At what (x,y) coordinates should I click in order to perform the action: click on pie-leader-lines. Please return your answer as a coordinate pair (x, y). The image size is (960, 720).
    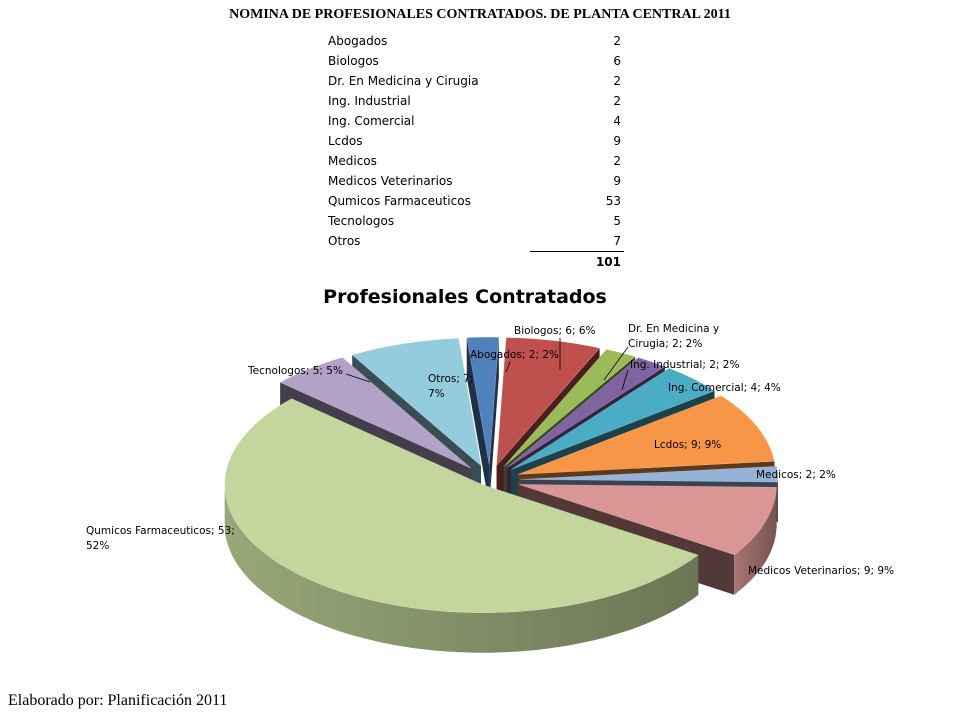
    Looking at the image, I should click on (487, 364).